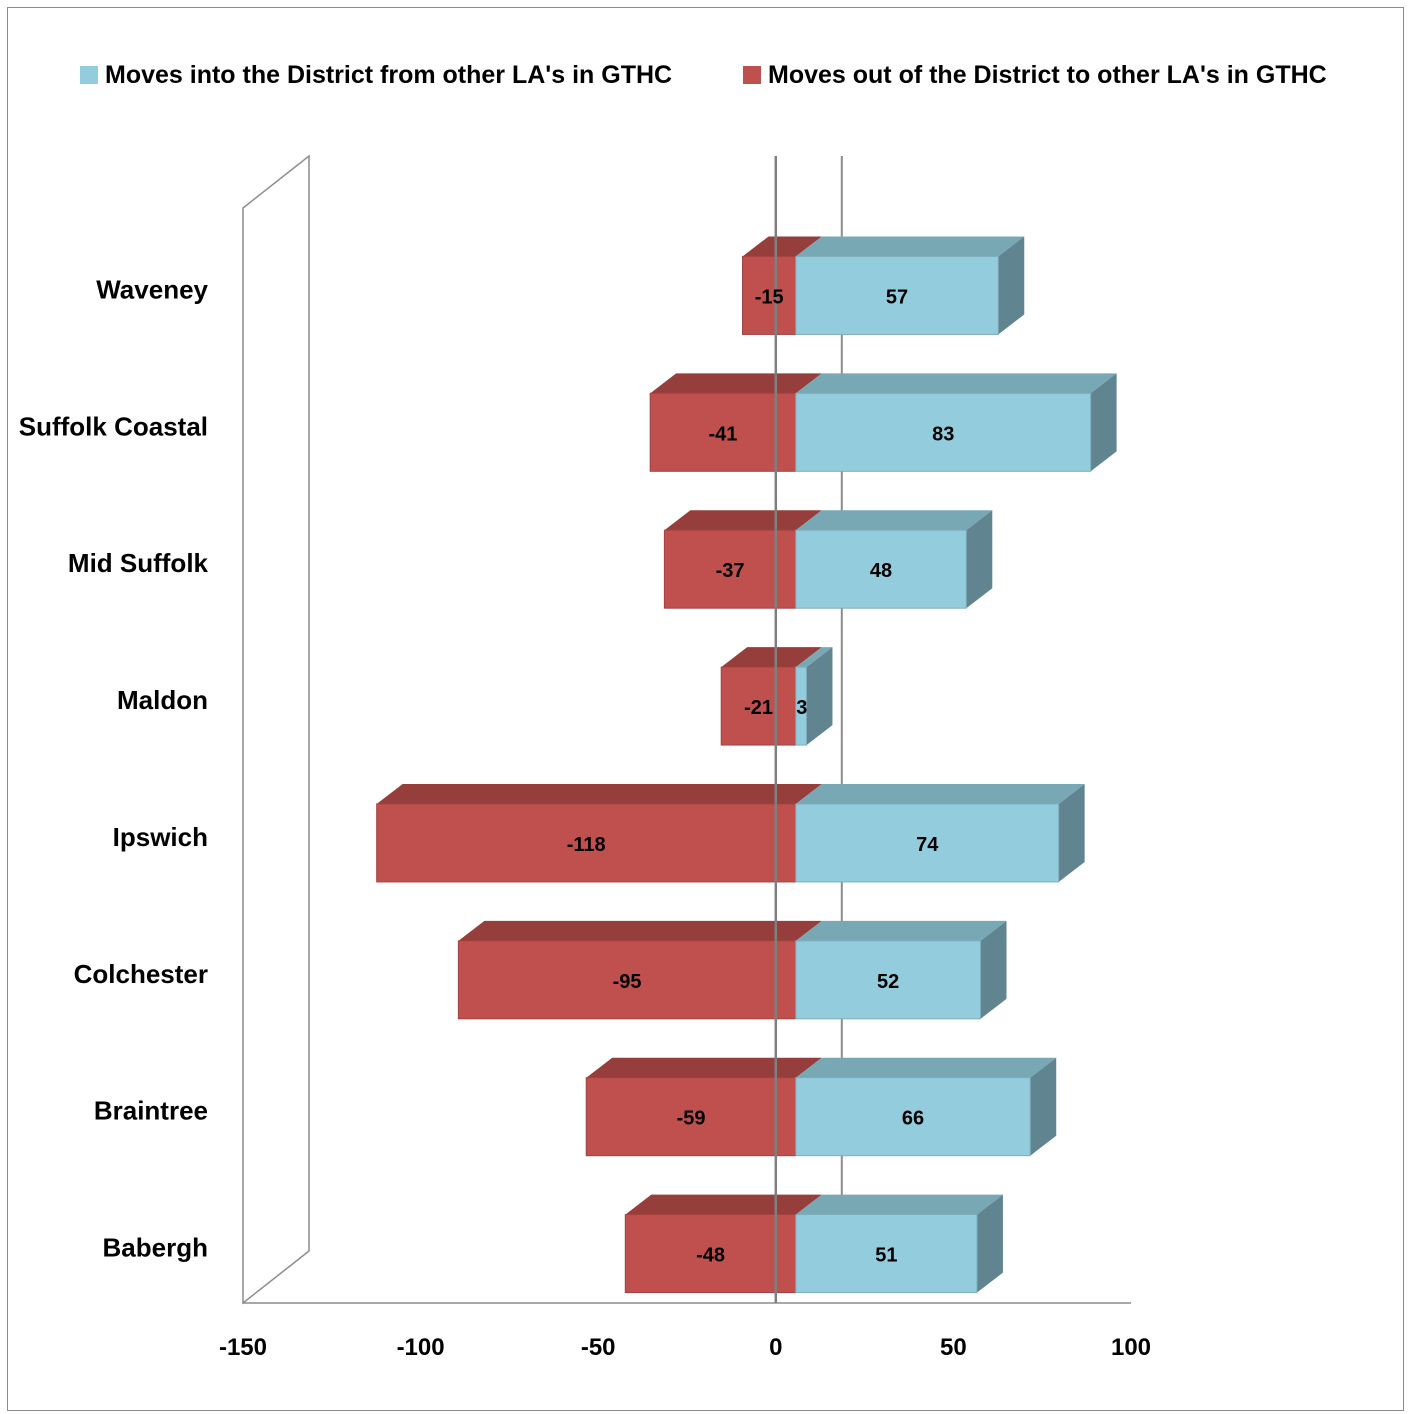  Describe the element at coordinates (141, 974) in the screenshot. I see `category-label: Colchester` at that location.